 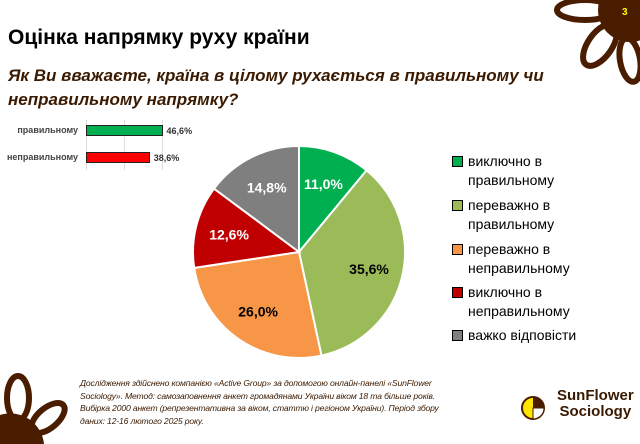 I want to click on legend-item: переважно в правильному, so click(x=503, y=215).